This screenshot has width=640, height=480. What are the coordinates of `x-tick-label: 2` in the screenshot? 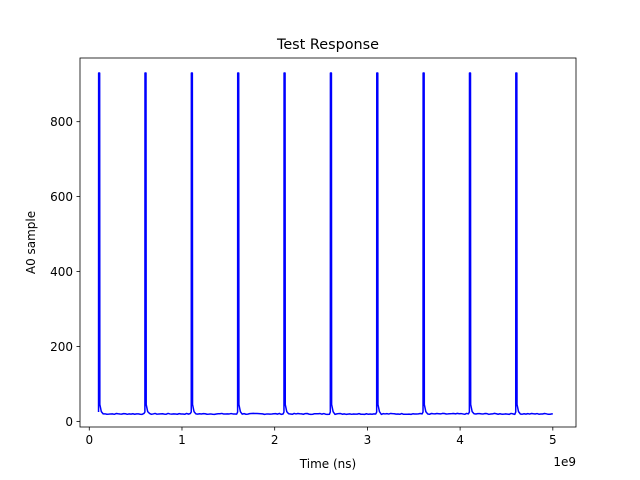 It's located at (275, 440).